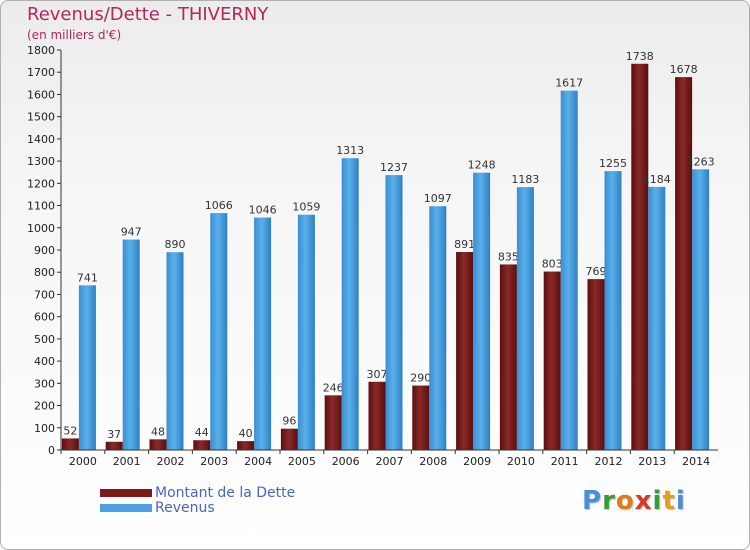  What do you see at coordinates (127, 461) in the screenshot?
I see `x-tick-label: 2001` at bounding box center [127, 461].